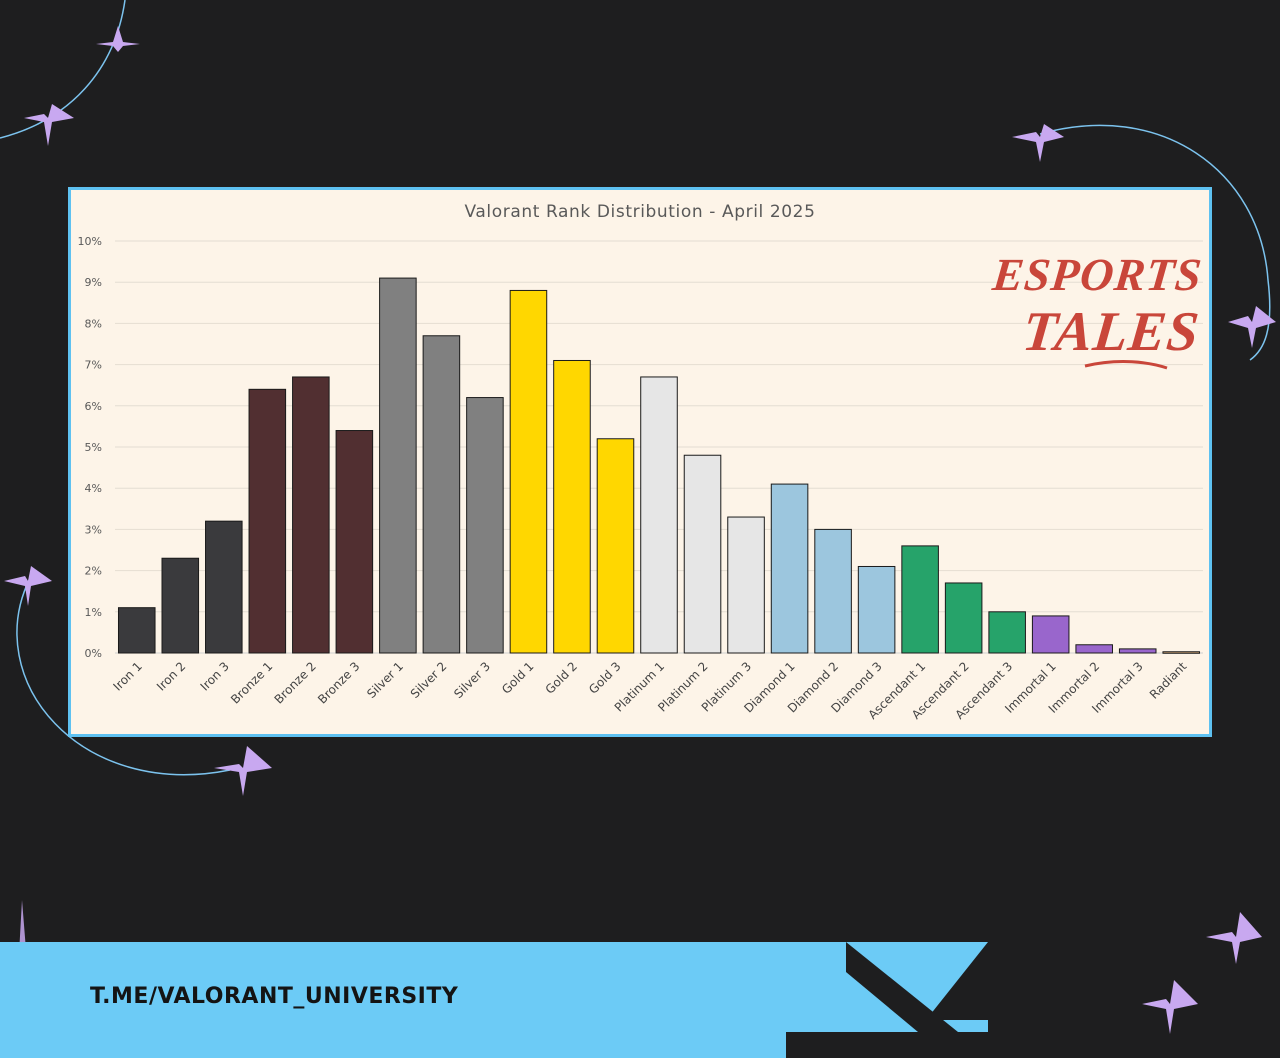  Describe the element at coordinates (295, 682) in the screenshot. I see `x-tick-label: Bronze 2` at that location.